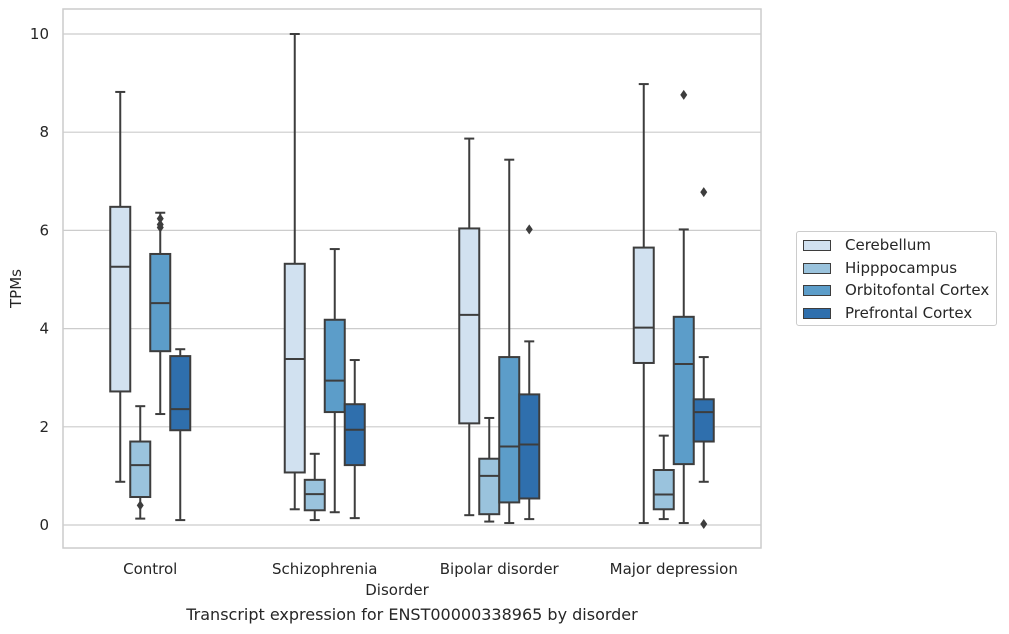  What do you see at coordinates (16, 289) in the screenshot?
I see `y-axis-label: TPMs` at bounding box center [16, 289].